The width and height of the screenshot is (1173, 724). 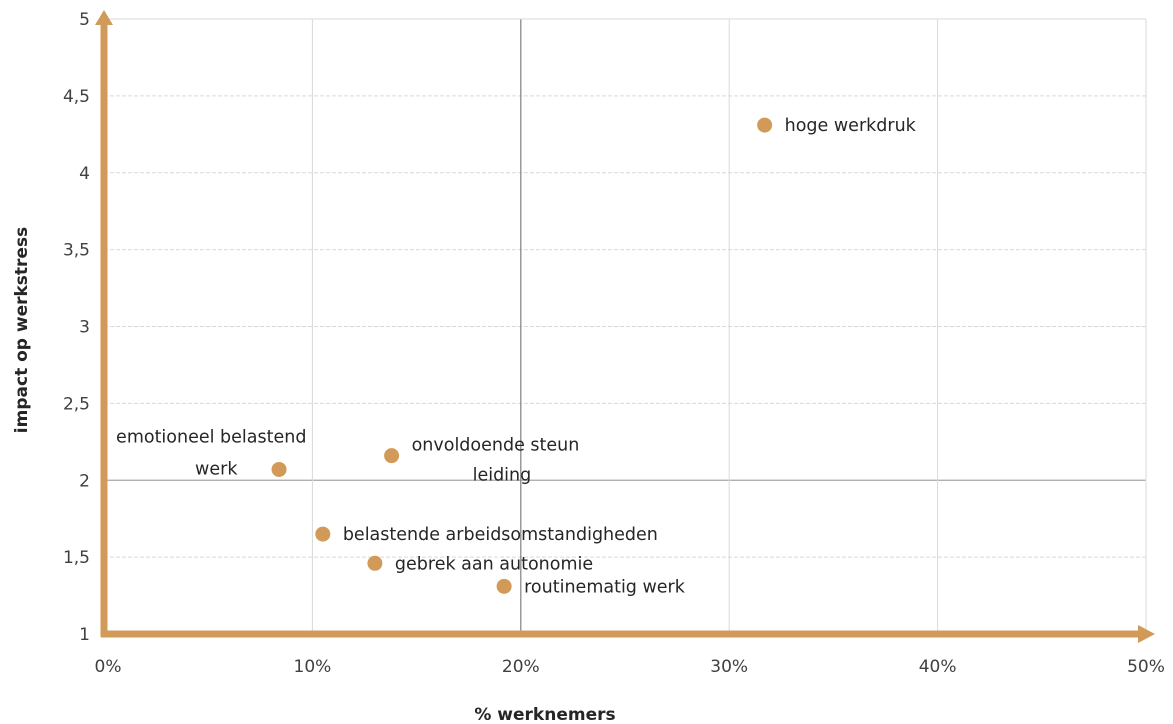 What do you see at coordinates (500, 535) in the screenshot?
I see `data-point-label: belastende arbeidsomstandigheden` at bounding box center [500, 535].